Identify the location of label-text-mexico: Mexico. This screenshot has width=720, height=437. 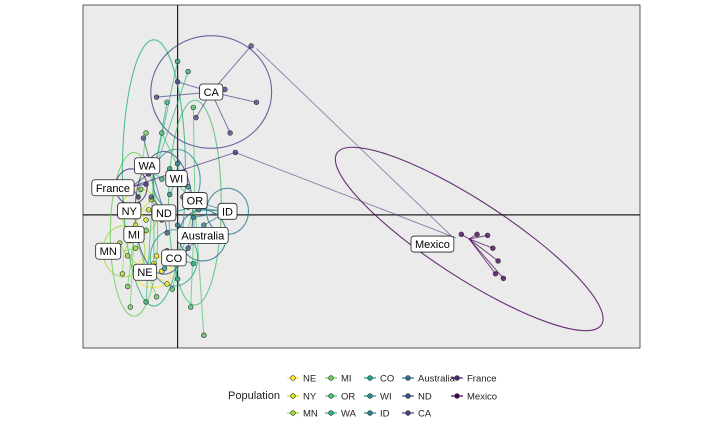
(432, 245).